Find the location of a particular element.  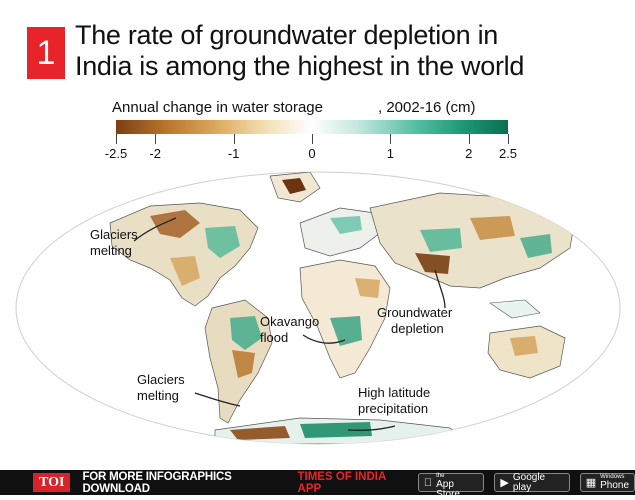

annotation-high-latitude: High latitude precipitation is located at coordinates (394, 400).